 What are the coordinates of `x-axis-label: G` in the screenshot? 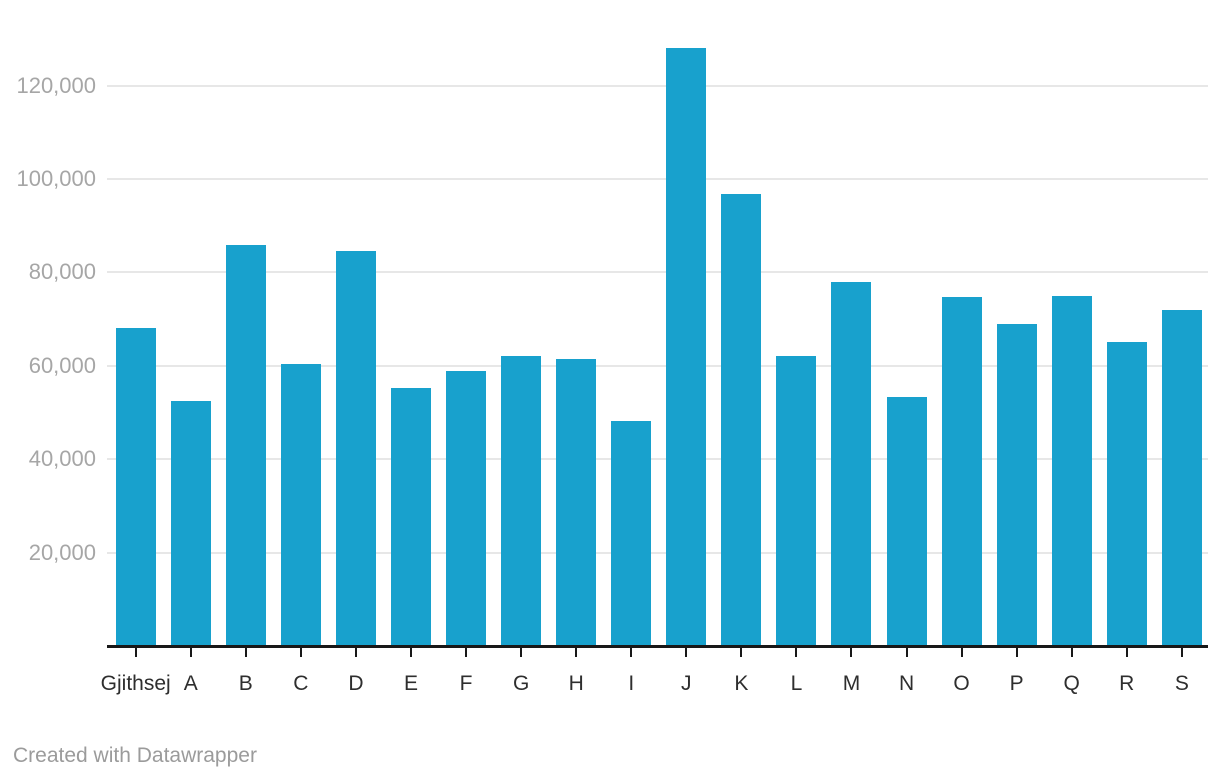 It's located at (521, 683).